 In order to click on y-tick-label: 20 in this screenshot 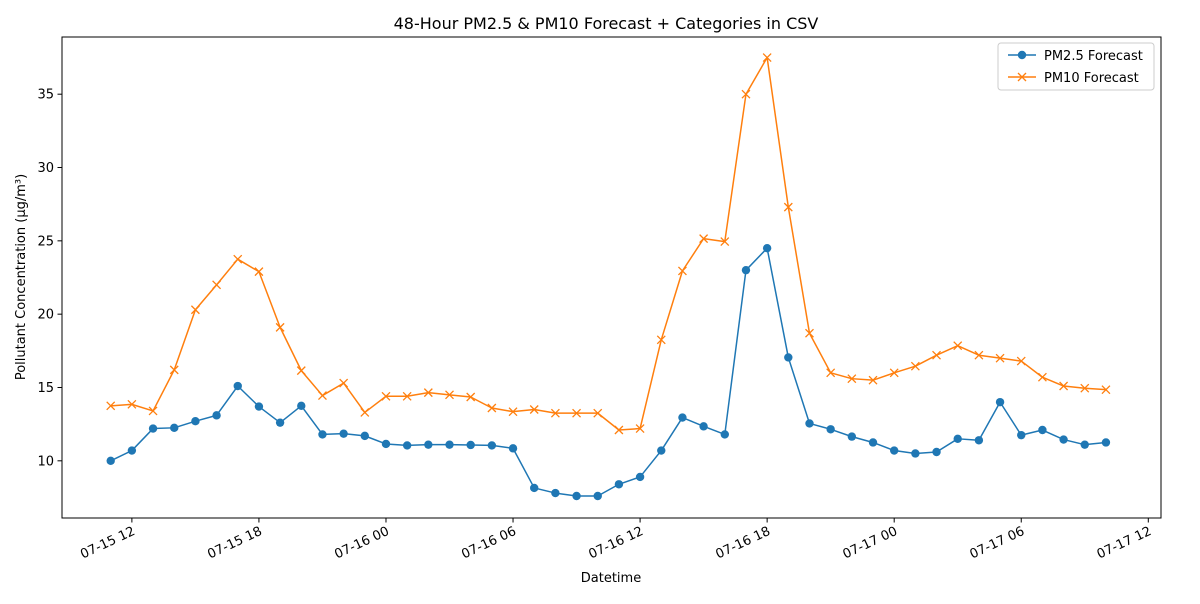, I will do `click(45, 315)`.